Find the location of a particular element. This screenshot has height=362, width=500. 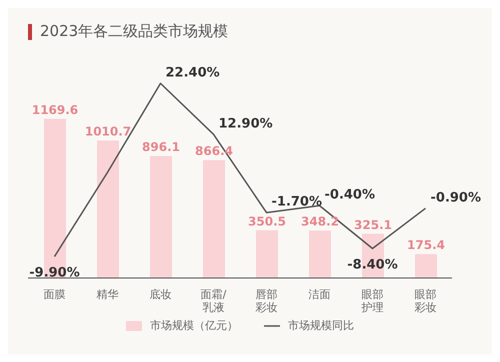

x-tick-label: 底妆 is located at coordinates (161, 294).